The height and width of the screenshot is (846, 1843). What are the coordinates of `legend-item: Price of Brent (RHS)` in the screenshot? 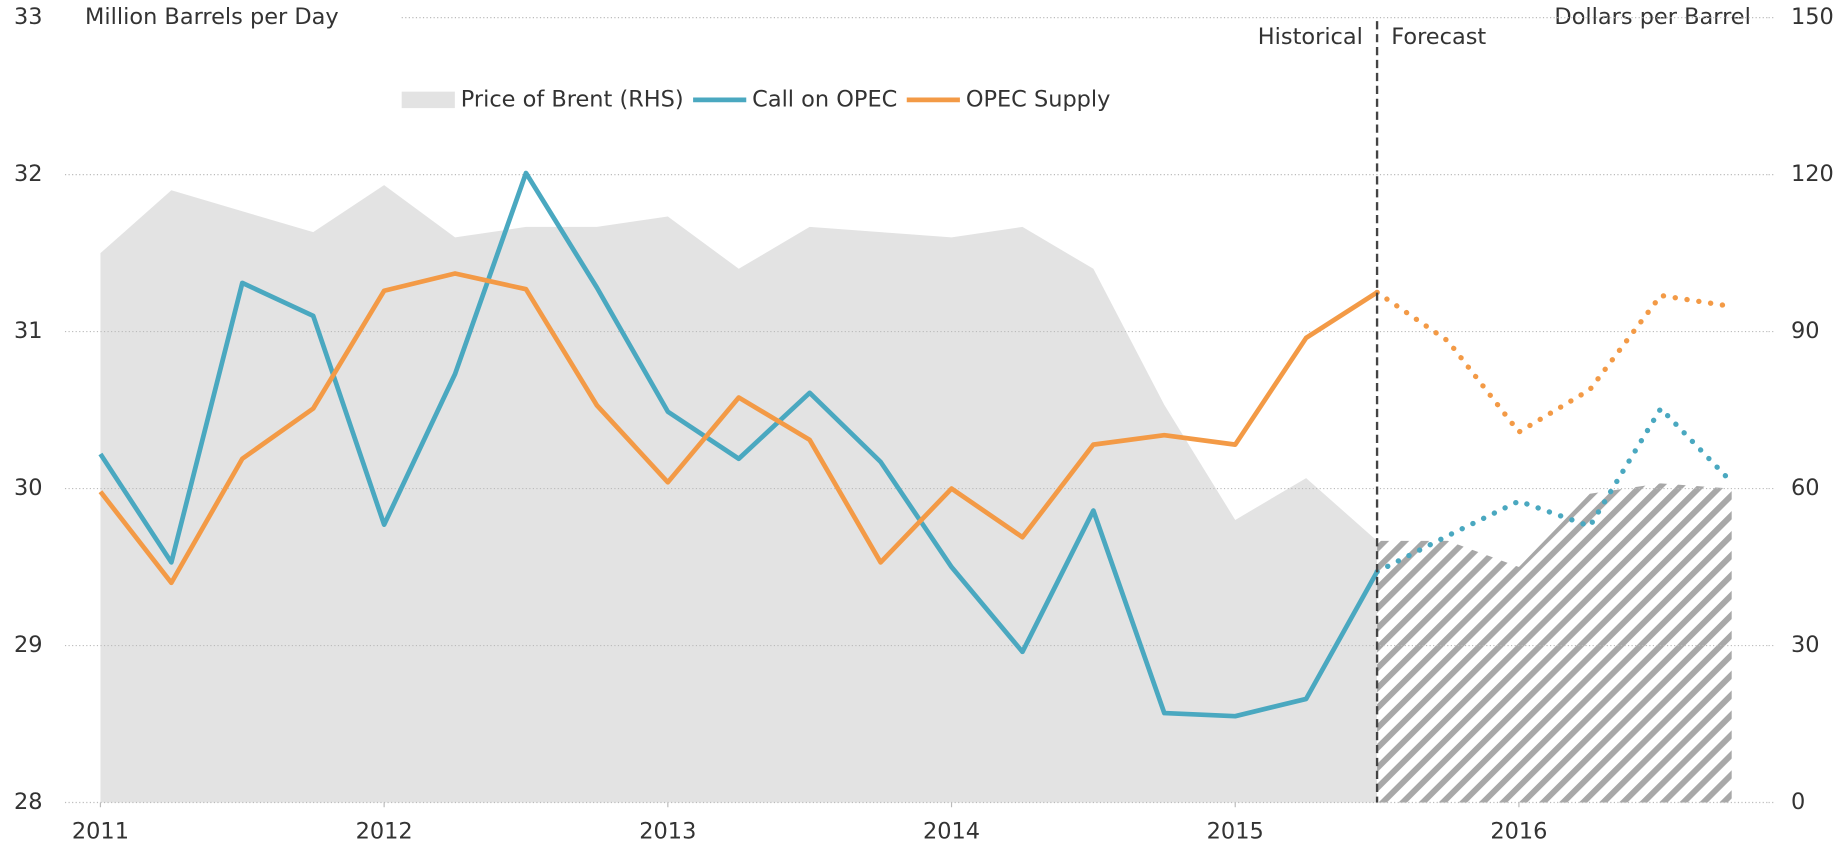 It's located at (542, 99).